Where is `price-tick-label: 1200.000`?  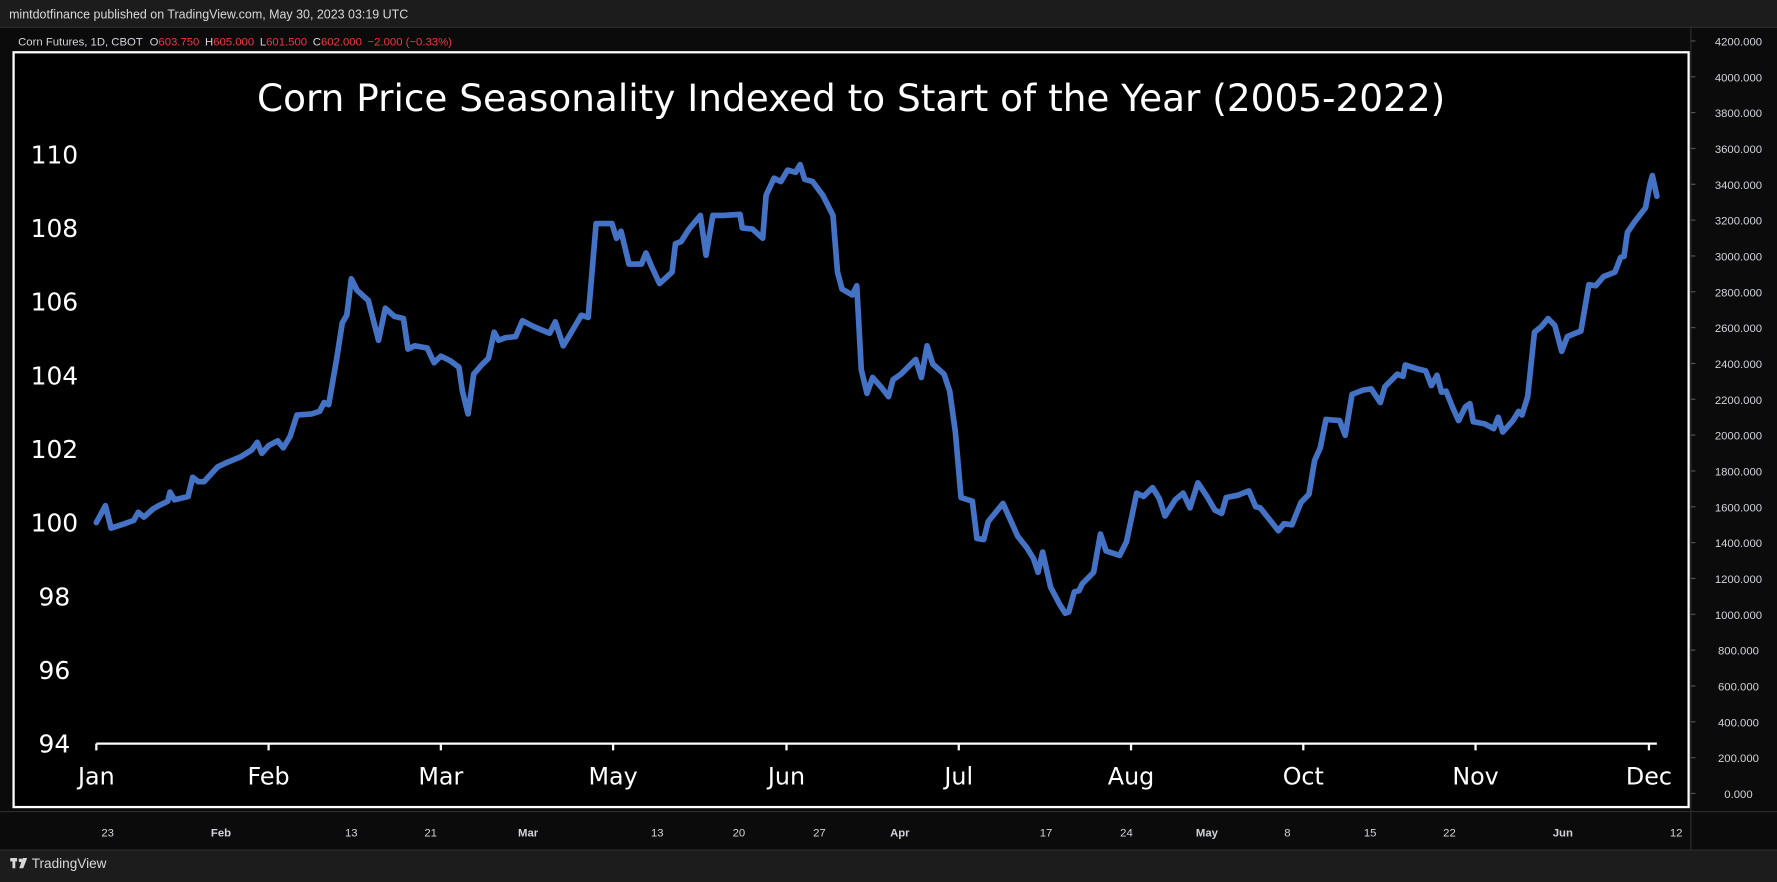 price-tick-label: 1200.000 is located at coordinates (1738, 580).